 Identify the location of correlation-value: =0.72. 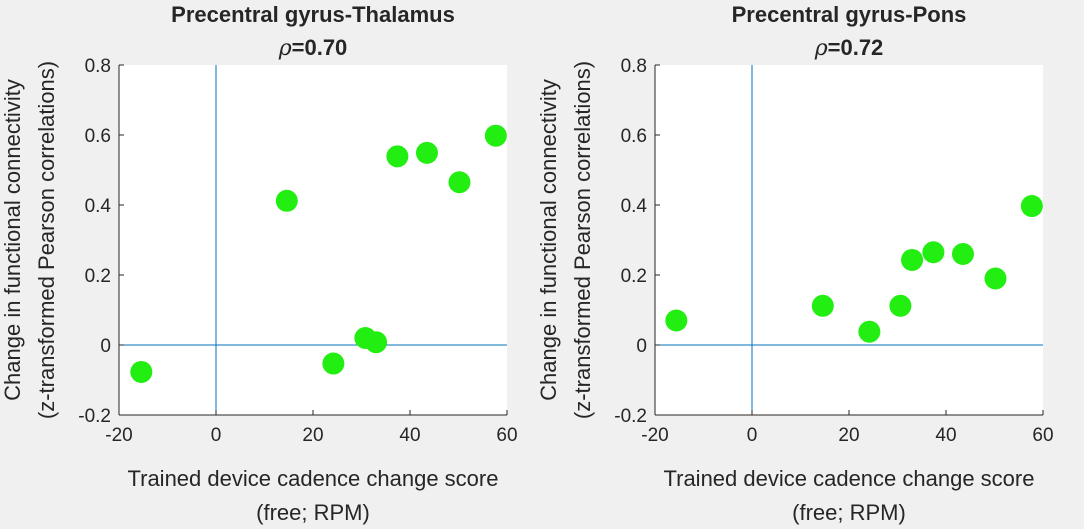
(856, 47).